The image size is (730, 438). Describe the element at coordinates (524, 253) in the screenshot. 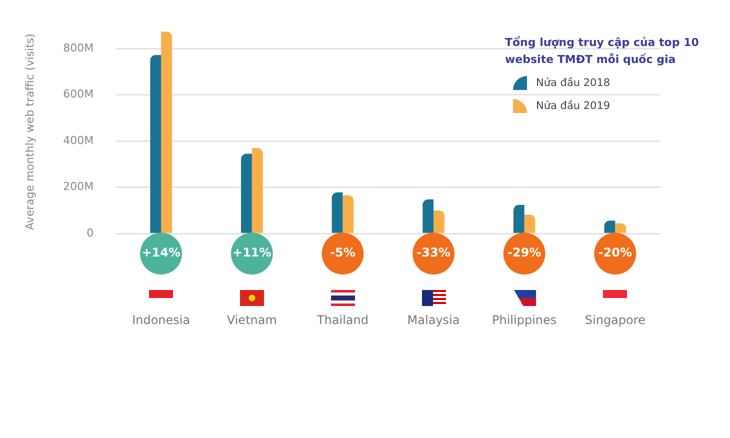

I see `annotation: -29%` at that location.